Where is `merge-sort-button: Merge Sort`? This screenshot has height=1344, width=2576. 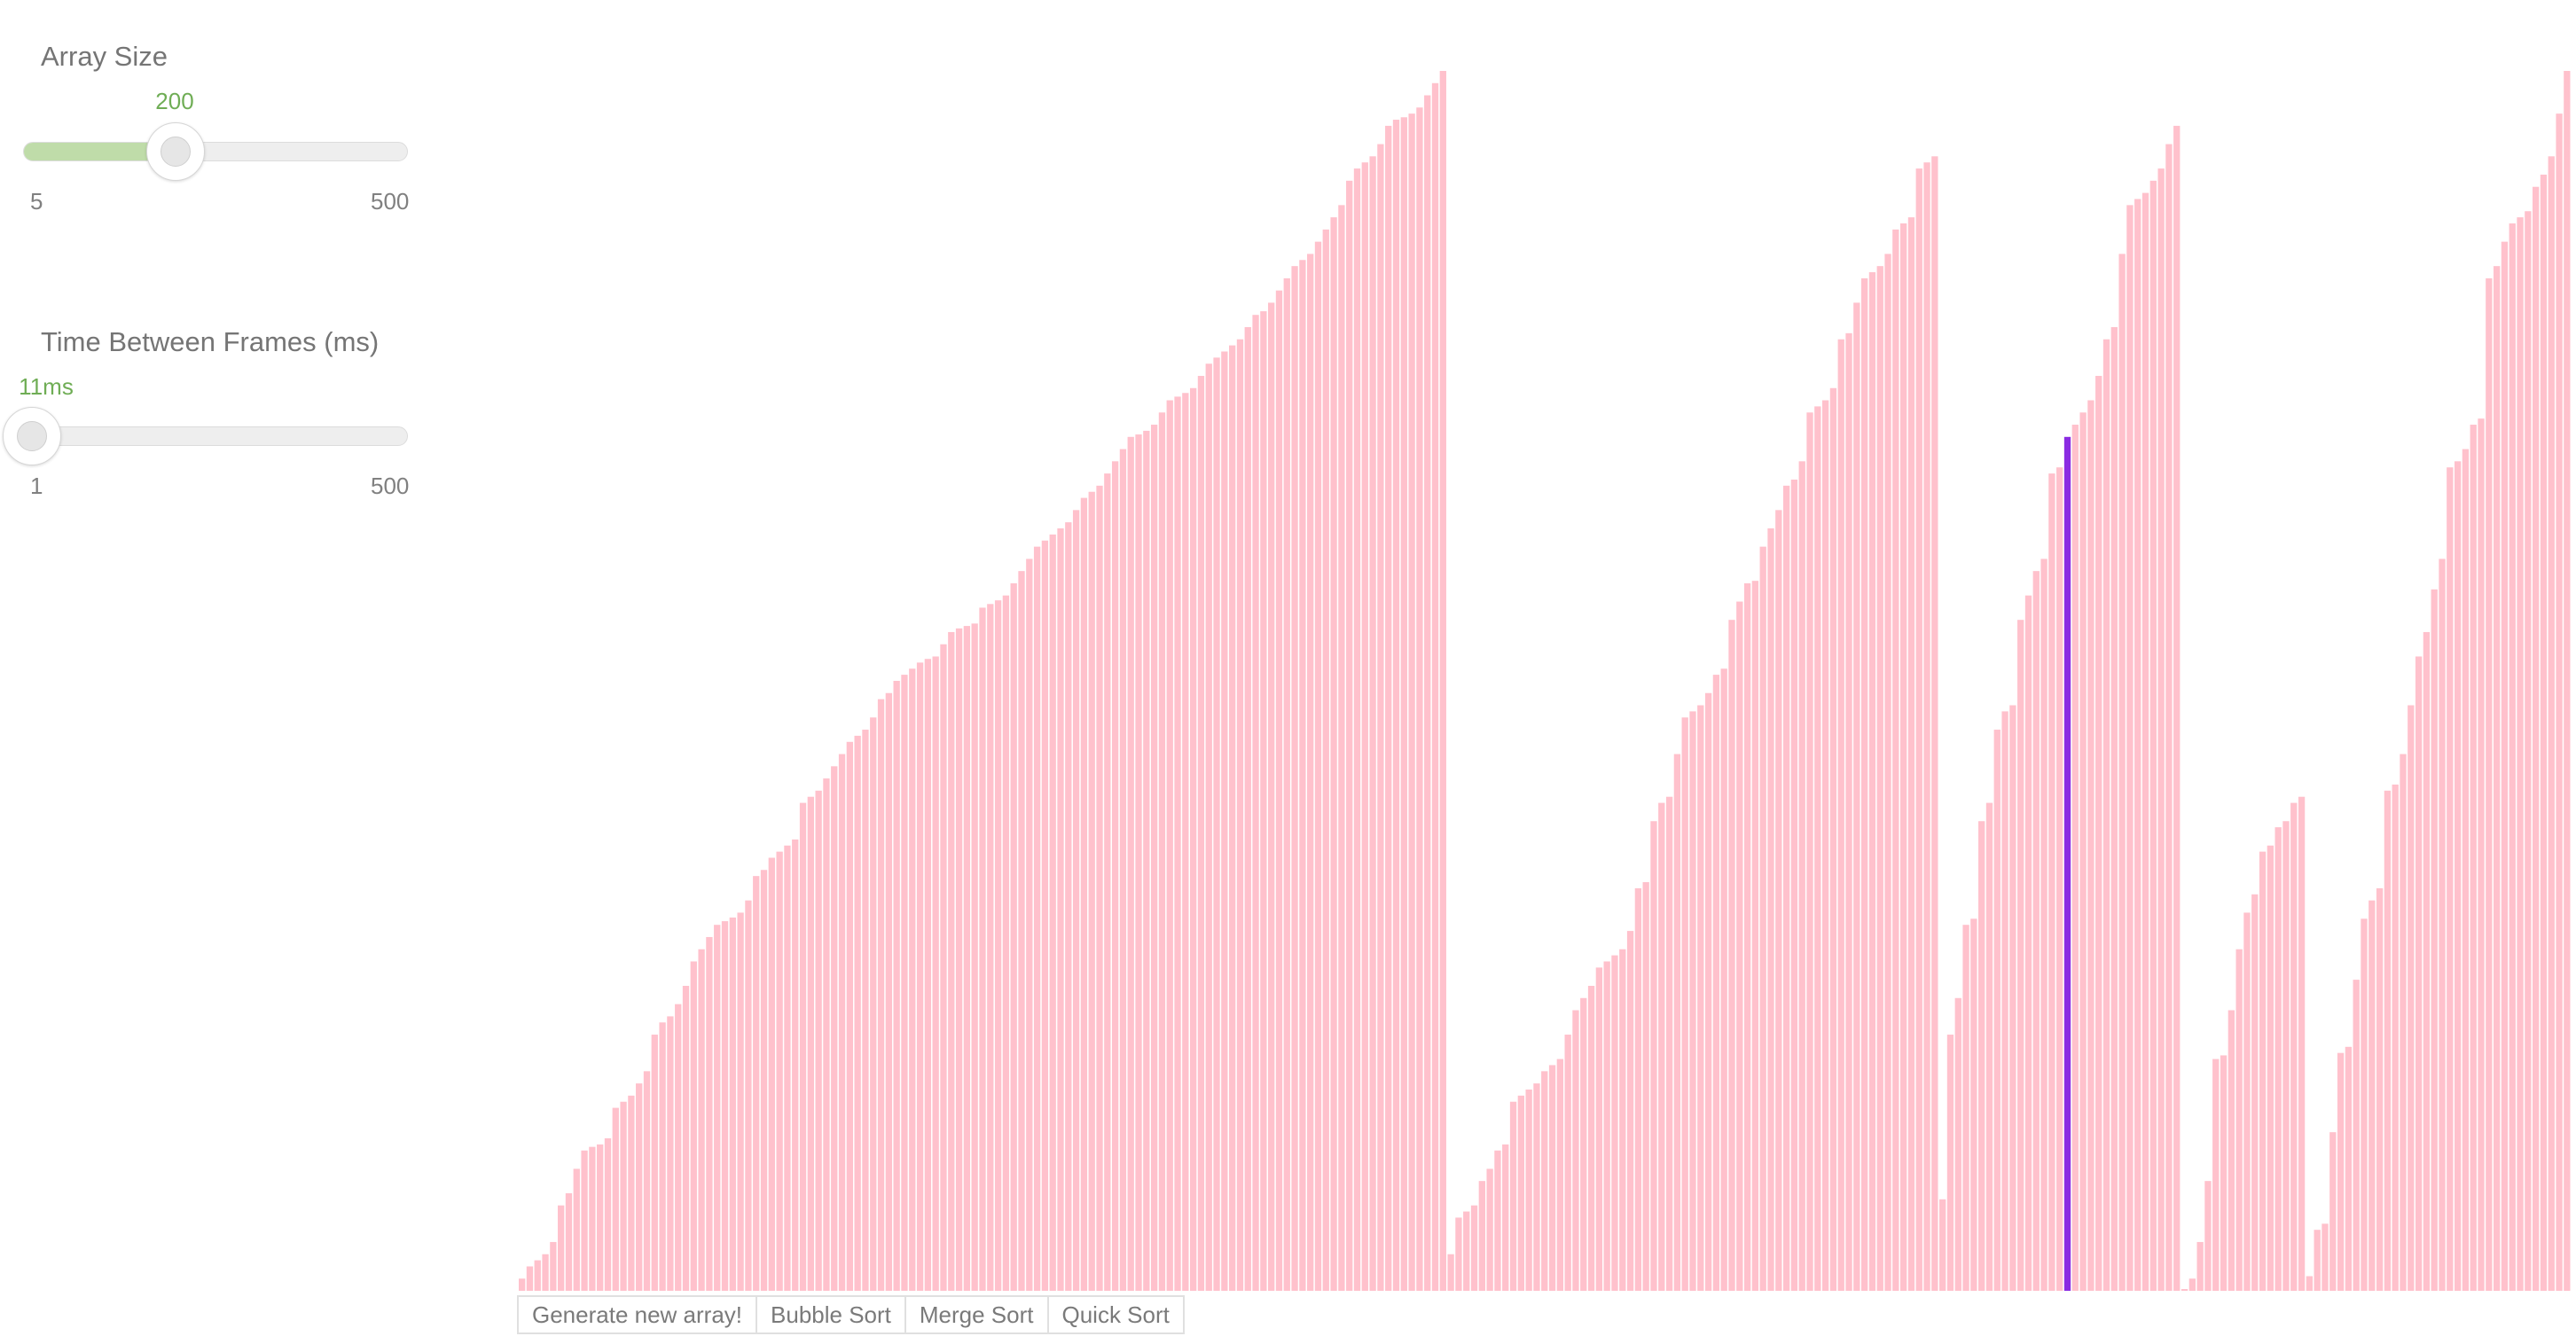
merge-sort-button: Merge Sort is located at coordinates (976, 1314).